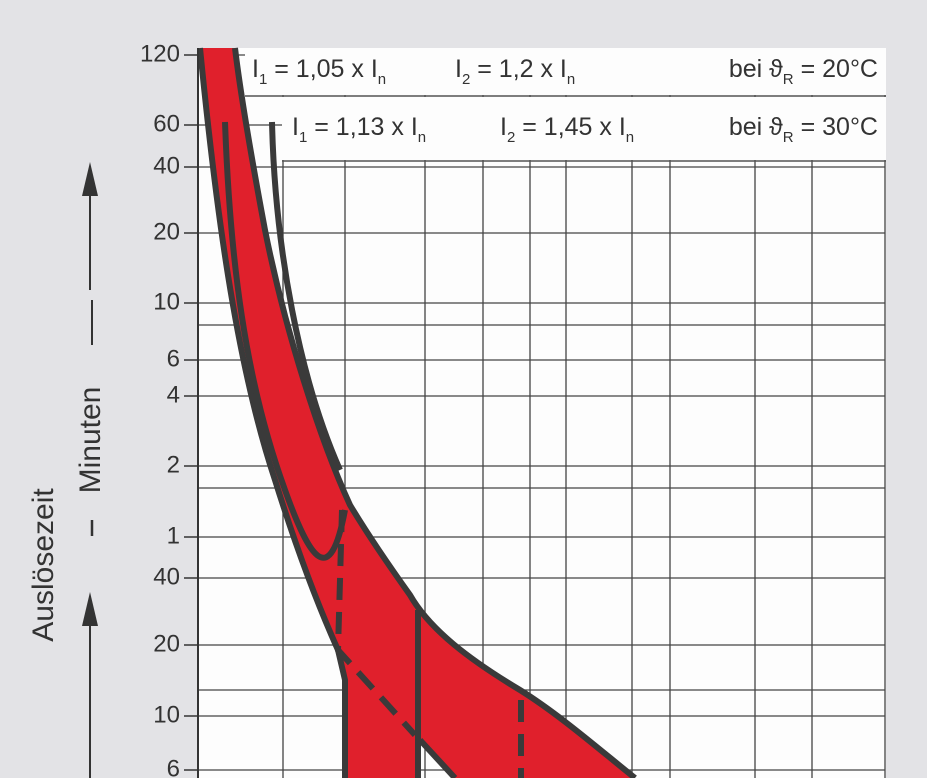  What do you see at coordinates (570, 127) in the screenshot?
I see `legend-text: = 1,45 x I` at bounding box center [570, 127].